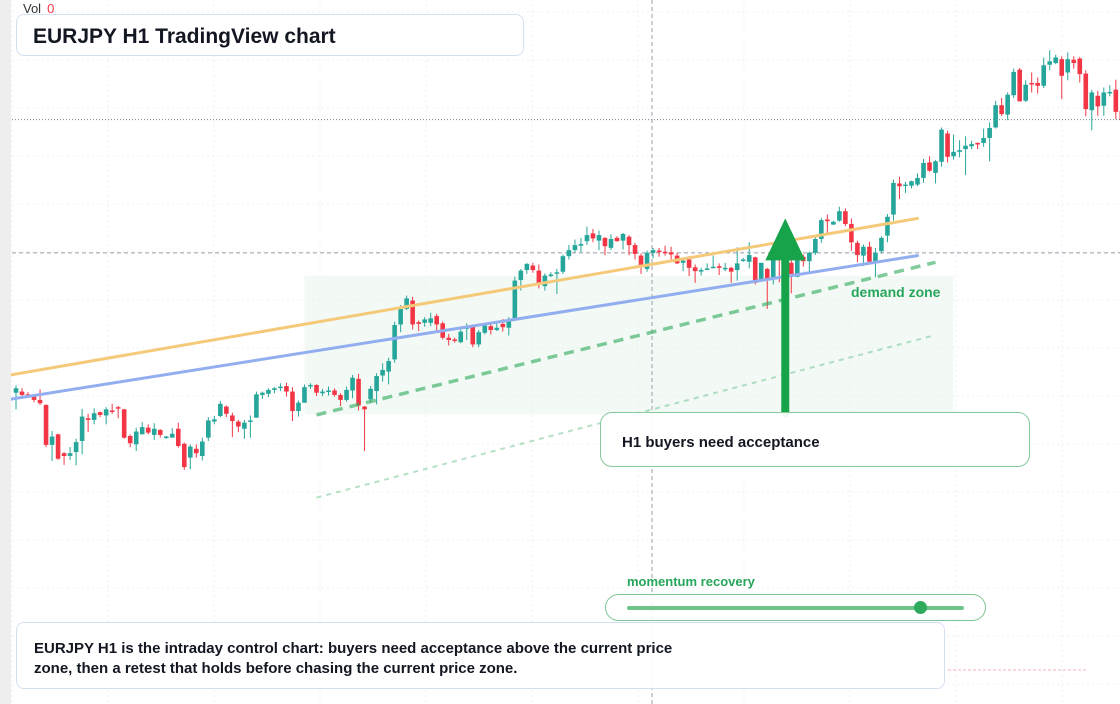 This screenshot has width=1120, height=704. What do you see at coordinates (51, 8) in the screenshot?
I see `volume-value: 0` at bounding box center [51, 8].